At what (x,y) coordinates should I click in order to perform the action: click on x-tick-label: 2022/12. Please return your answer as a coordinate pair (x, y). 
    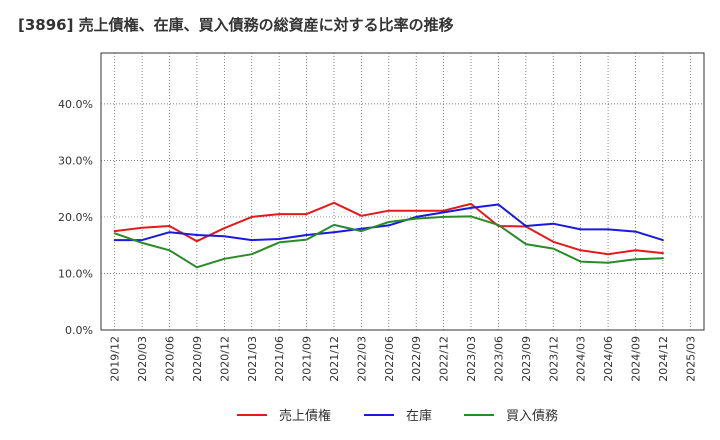
    Looking at the image, I should click on (444, 359).